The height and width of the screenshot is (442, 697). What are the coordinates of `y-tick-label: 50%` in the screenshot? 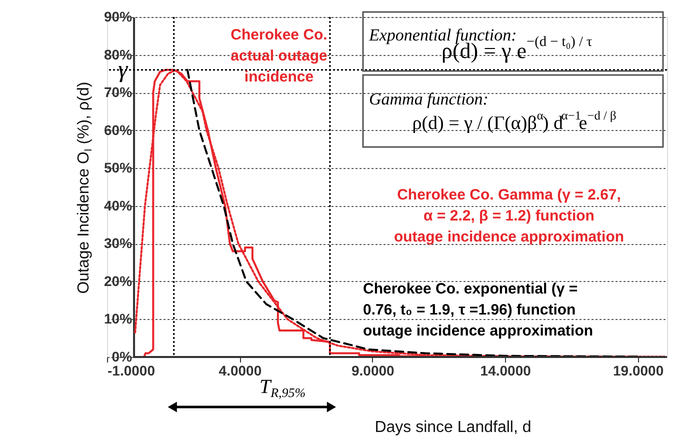 It's located at (118, 168).